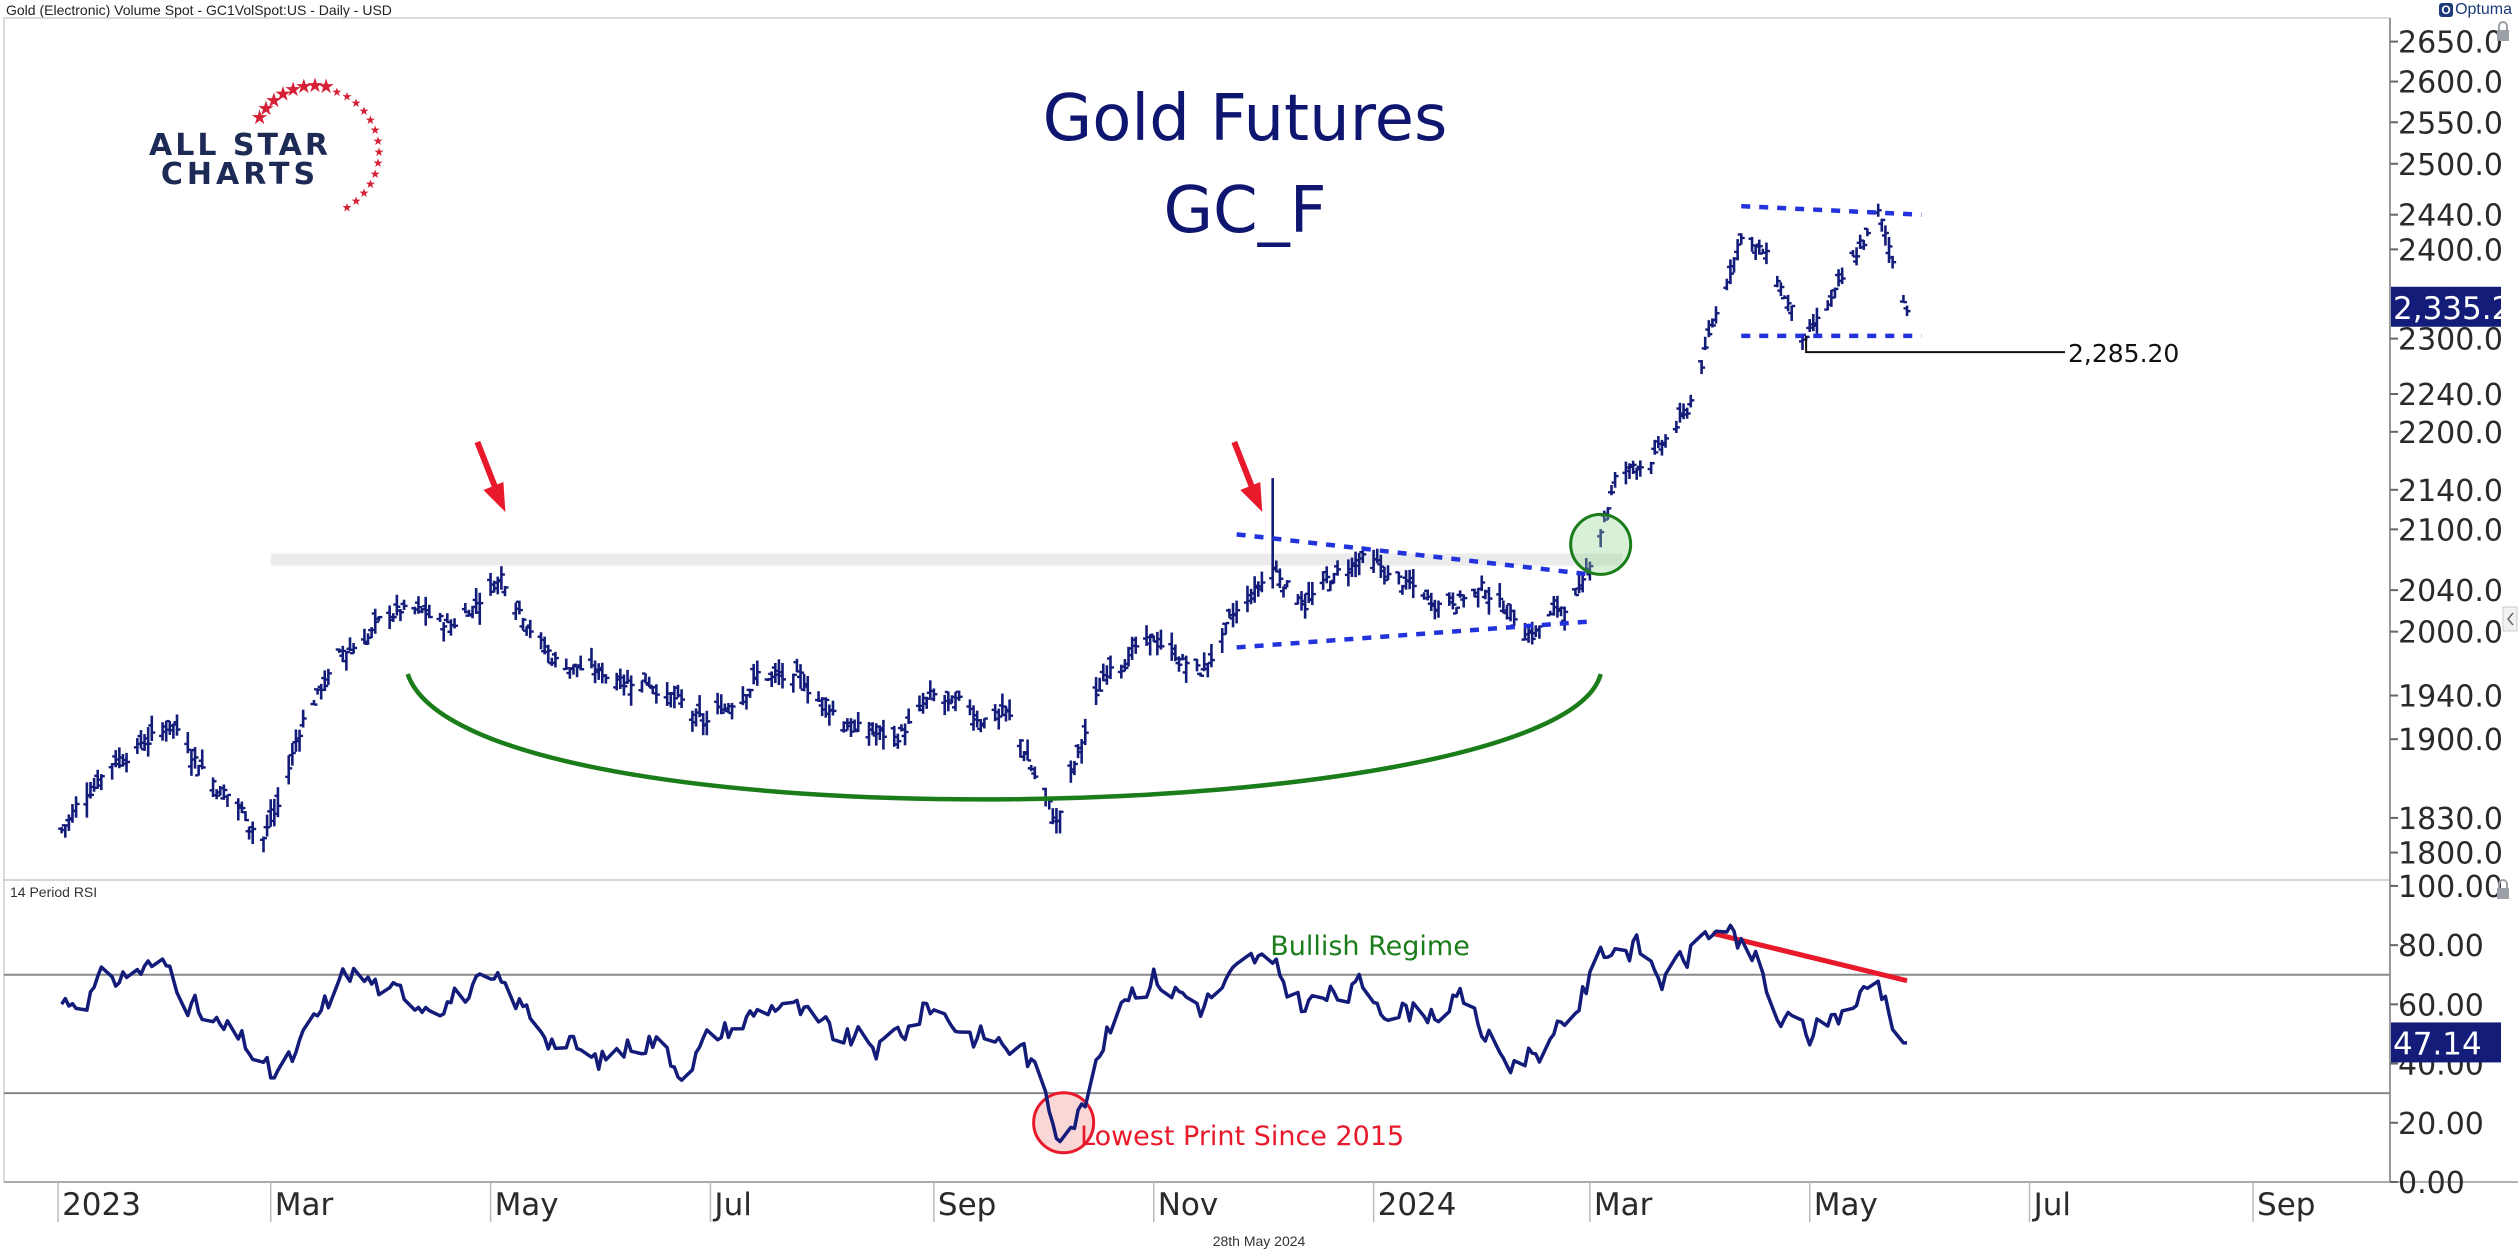 The height and width of the screenshot is (1259, 2518). What do you see at coordinates (1197, 1034) in the screenshot?
I see `rsi-bands` at bounding box center [1197, 1034].